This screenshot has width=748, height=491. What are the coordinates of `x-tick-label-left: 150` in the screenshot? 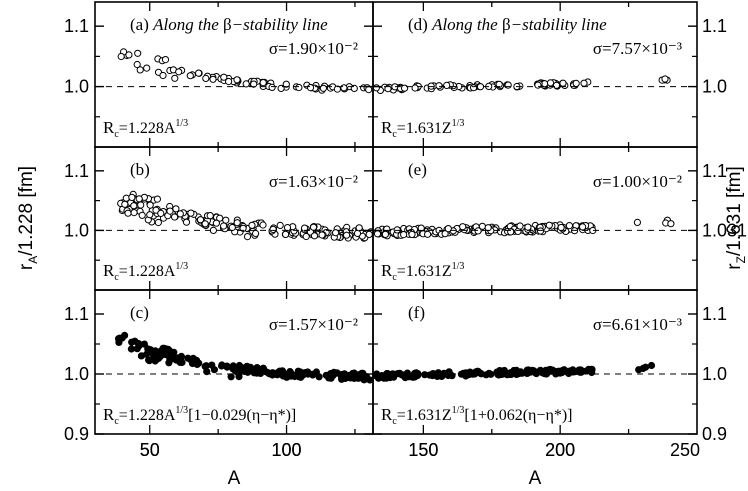 It's located at (423, 450).